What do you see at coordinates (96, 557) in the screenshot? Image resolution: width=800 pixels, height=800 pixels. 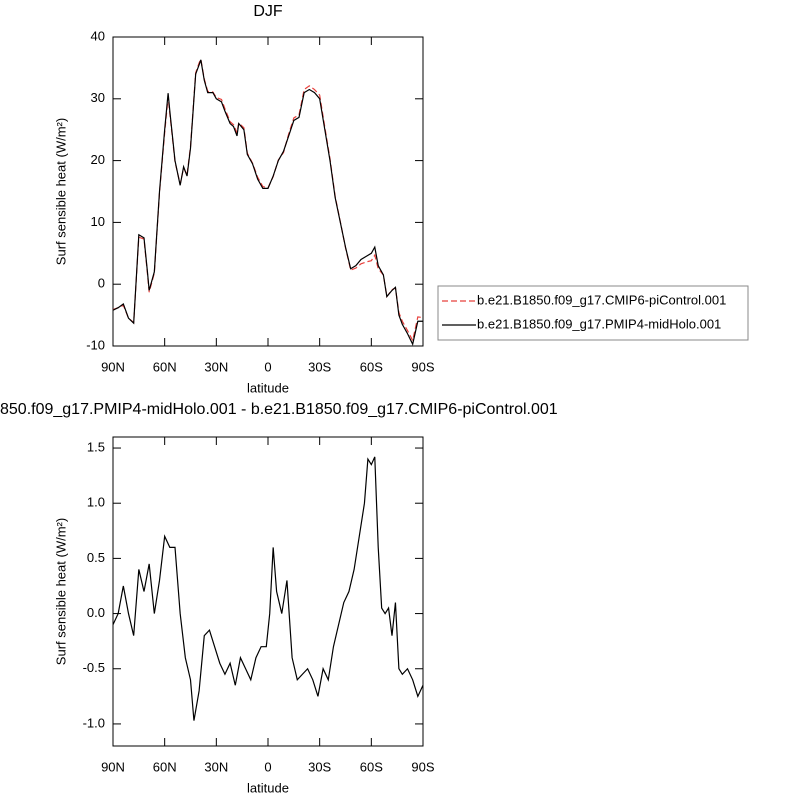 I see `y-tick-label: 0.5` at bounding box center [96, 557].